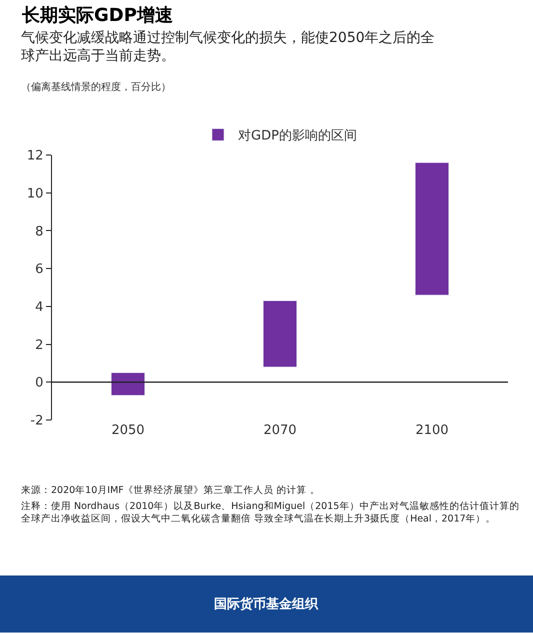  I want to click on text: 国际货币基金组织, so click(266, 604).